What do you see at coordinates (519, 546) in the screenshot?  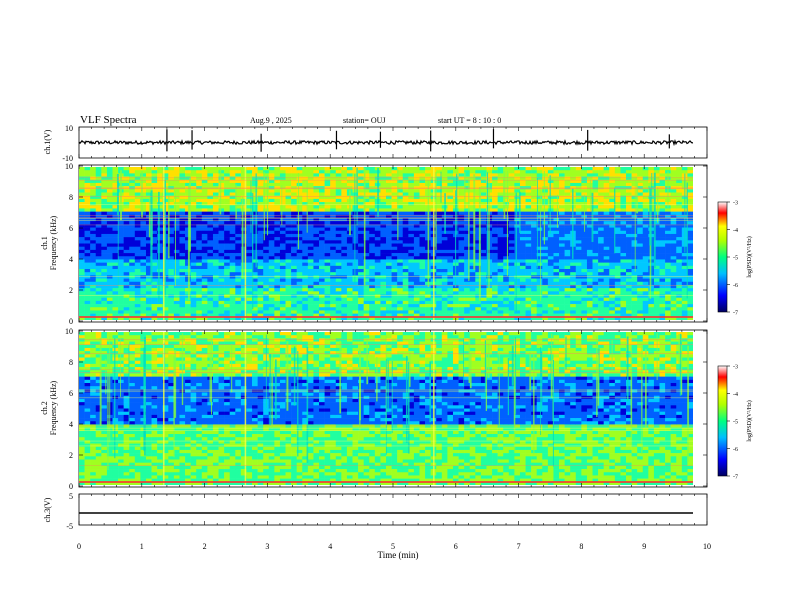 I see `x-tick-label: 7` at bounding box center [519, 546].